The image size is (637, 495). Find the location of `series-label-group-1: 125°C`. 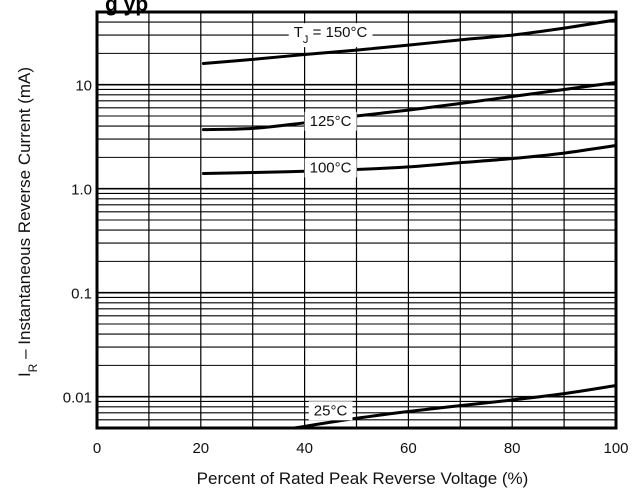

series-label-group-1: 125°C is located at coordinates (330, 121).